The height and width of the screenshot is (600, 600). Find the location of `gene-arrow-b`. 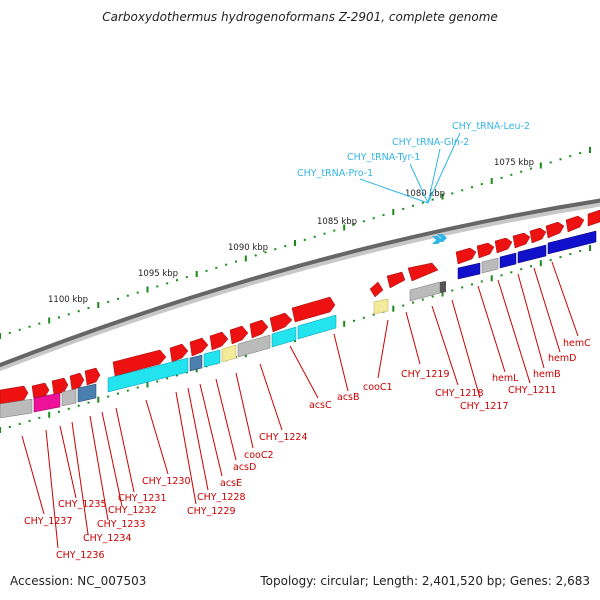

gene-arrow-b is located at coordinates (396, 280).